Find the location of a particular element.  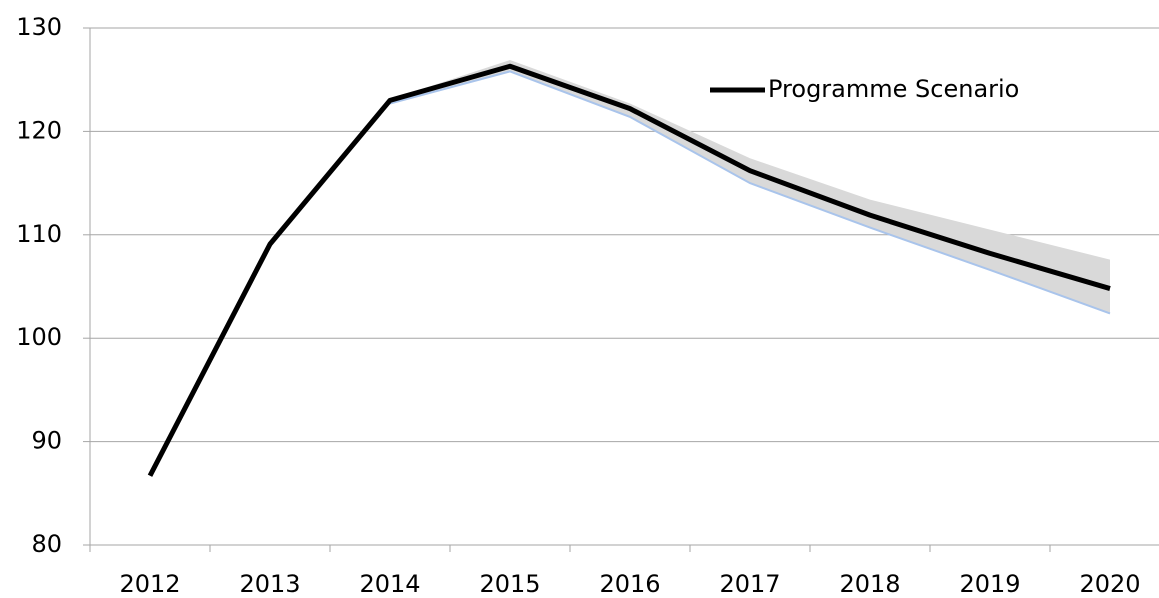

x-tick-label: 2018 is located at coordinates (869, 584).